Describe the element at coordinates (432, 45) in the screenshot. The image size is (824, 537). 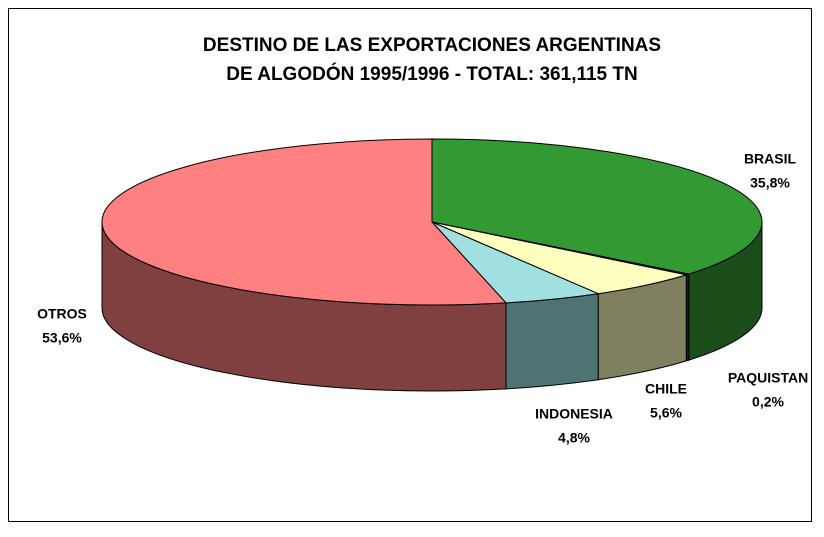
I see `chart-title: DESTINO DE LAS EXPORTACIONES ARGENTINAS` at that location.